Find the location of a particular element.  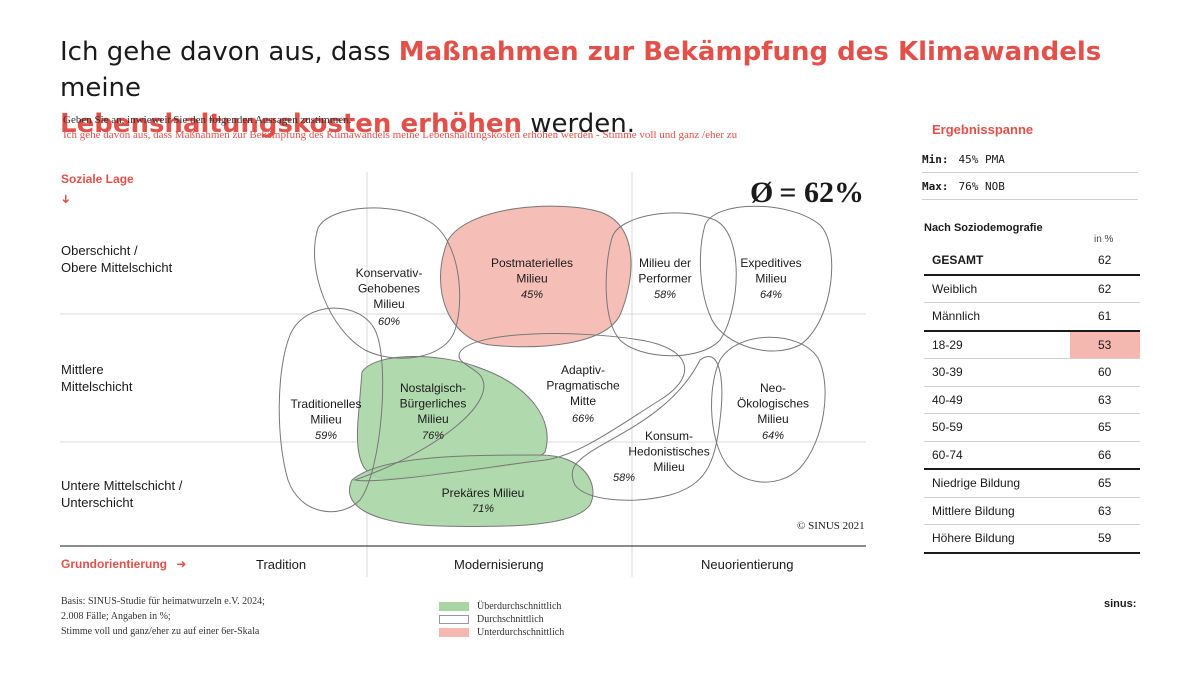

row-value: 59 is located at coordinates (1105, 538).